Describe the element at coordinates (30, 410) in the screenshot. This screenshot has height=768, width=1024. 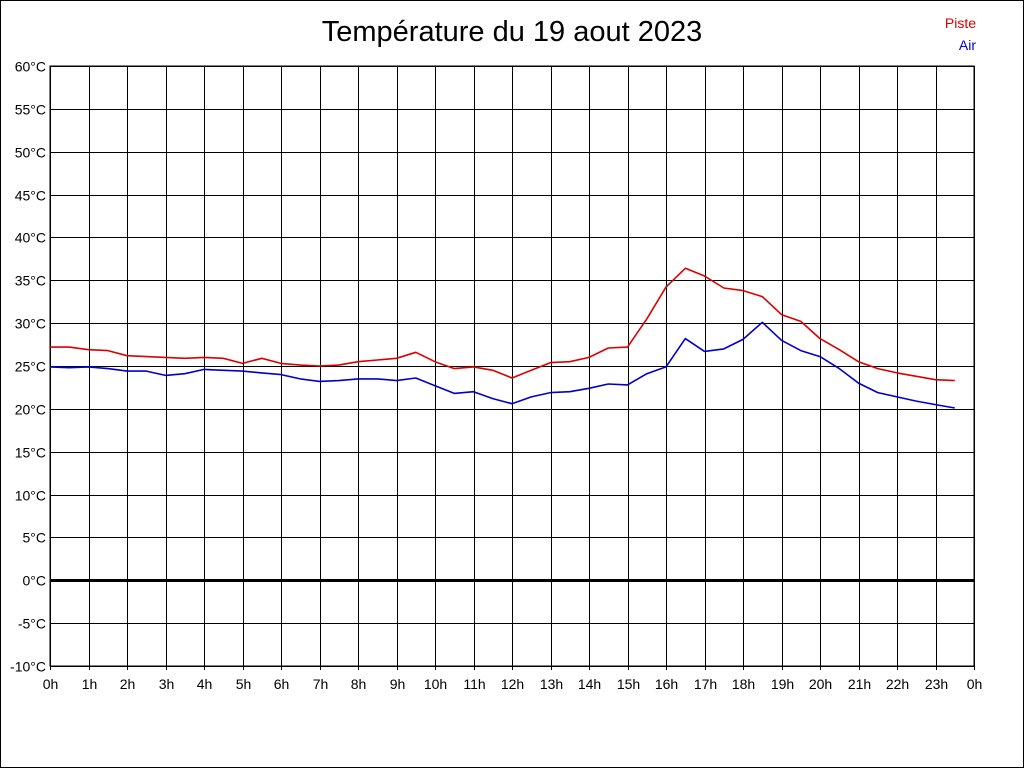
I see `y-tick-label: 20°C` at that location.